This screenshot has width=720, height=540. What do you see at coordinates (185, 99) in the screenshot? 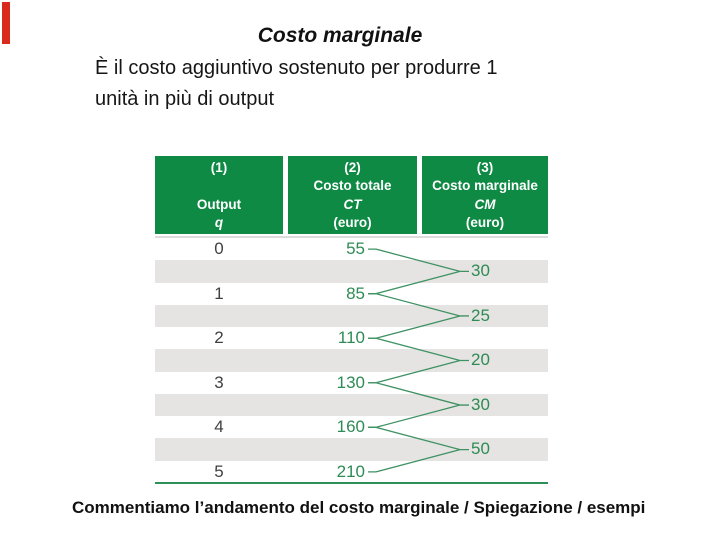
I see `body-line-2: unità in più di output` at bounding box center [185, 99].